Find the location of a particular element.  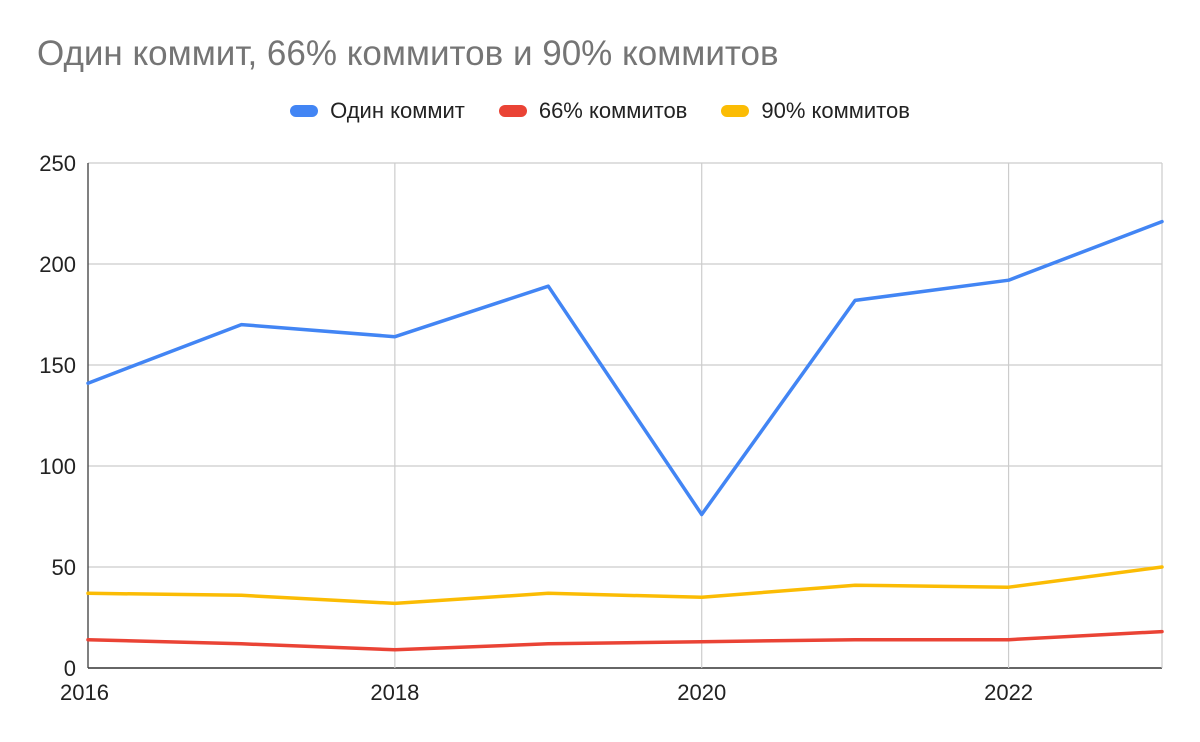

x-tick-label: 2022 is located at coordinates (1008, 692).